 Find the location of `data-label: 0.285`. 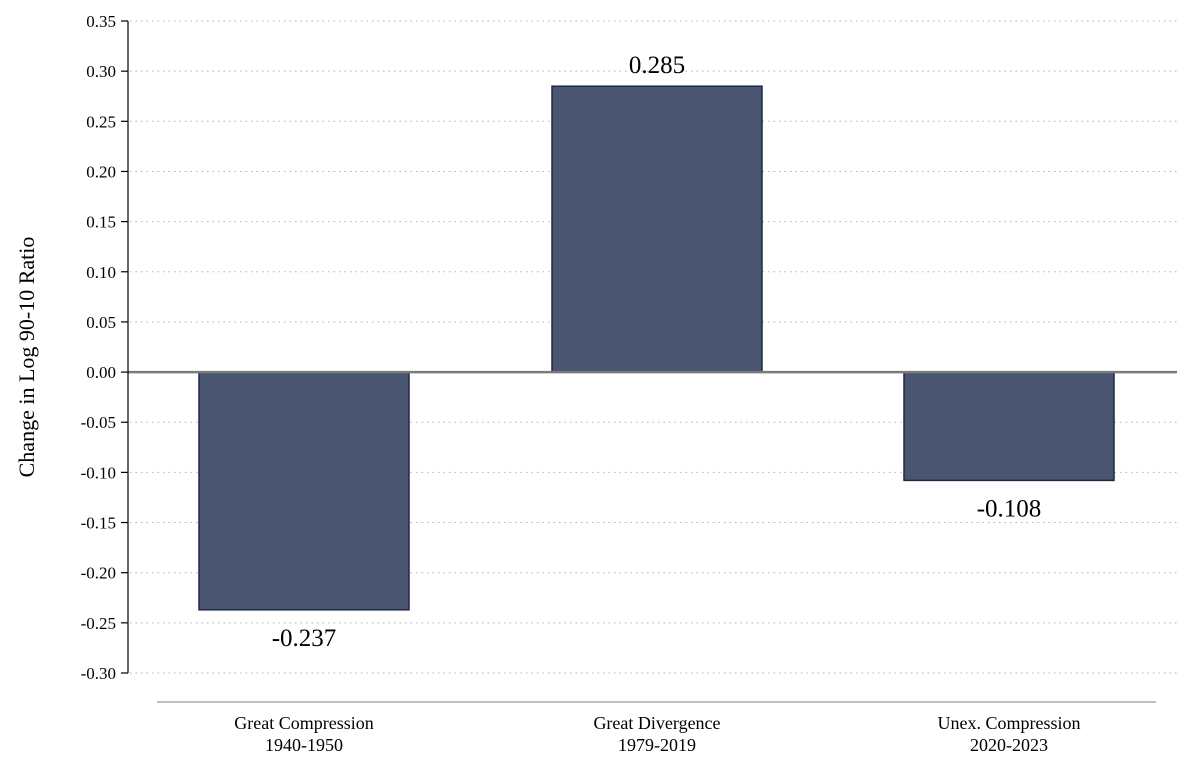

data-label: 0.285 is located at coordinates (657, 65).